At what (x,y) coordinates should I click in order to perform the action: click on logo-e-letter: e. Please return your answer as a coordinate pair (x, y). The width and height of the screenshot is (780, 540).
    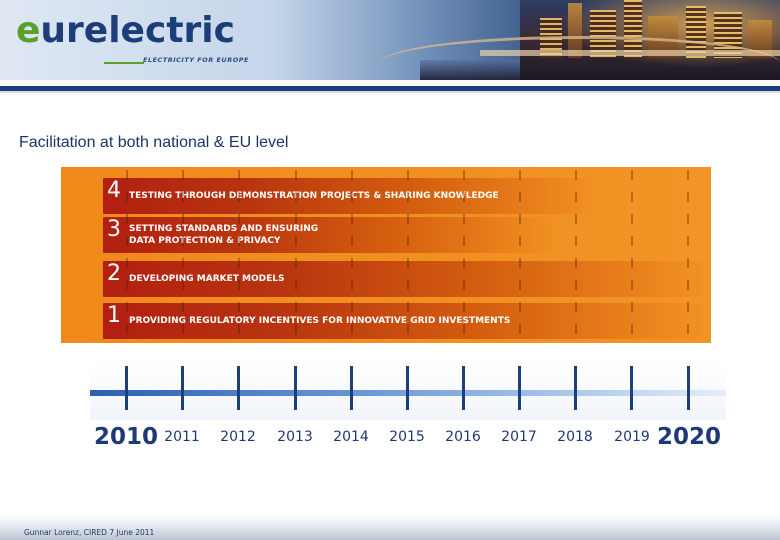
    Looking at the image, I should click on (28, 30).